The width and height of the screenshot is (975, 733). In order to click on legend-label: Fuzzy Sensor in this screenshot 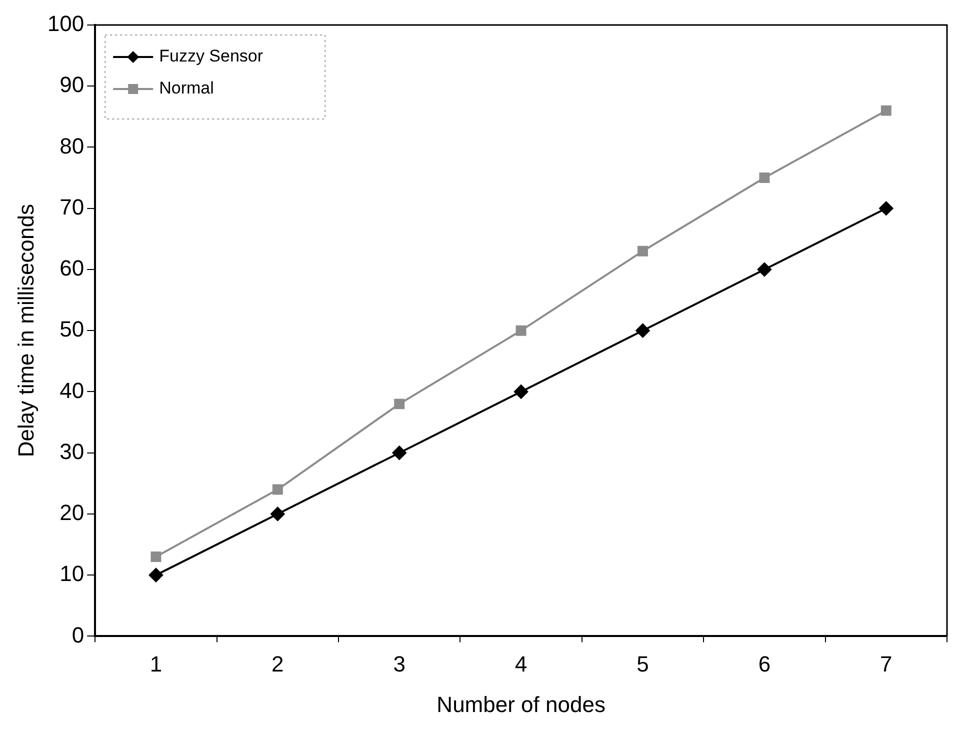, I will do `click(211, 56)`.